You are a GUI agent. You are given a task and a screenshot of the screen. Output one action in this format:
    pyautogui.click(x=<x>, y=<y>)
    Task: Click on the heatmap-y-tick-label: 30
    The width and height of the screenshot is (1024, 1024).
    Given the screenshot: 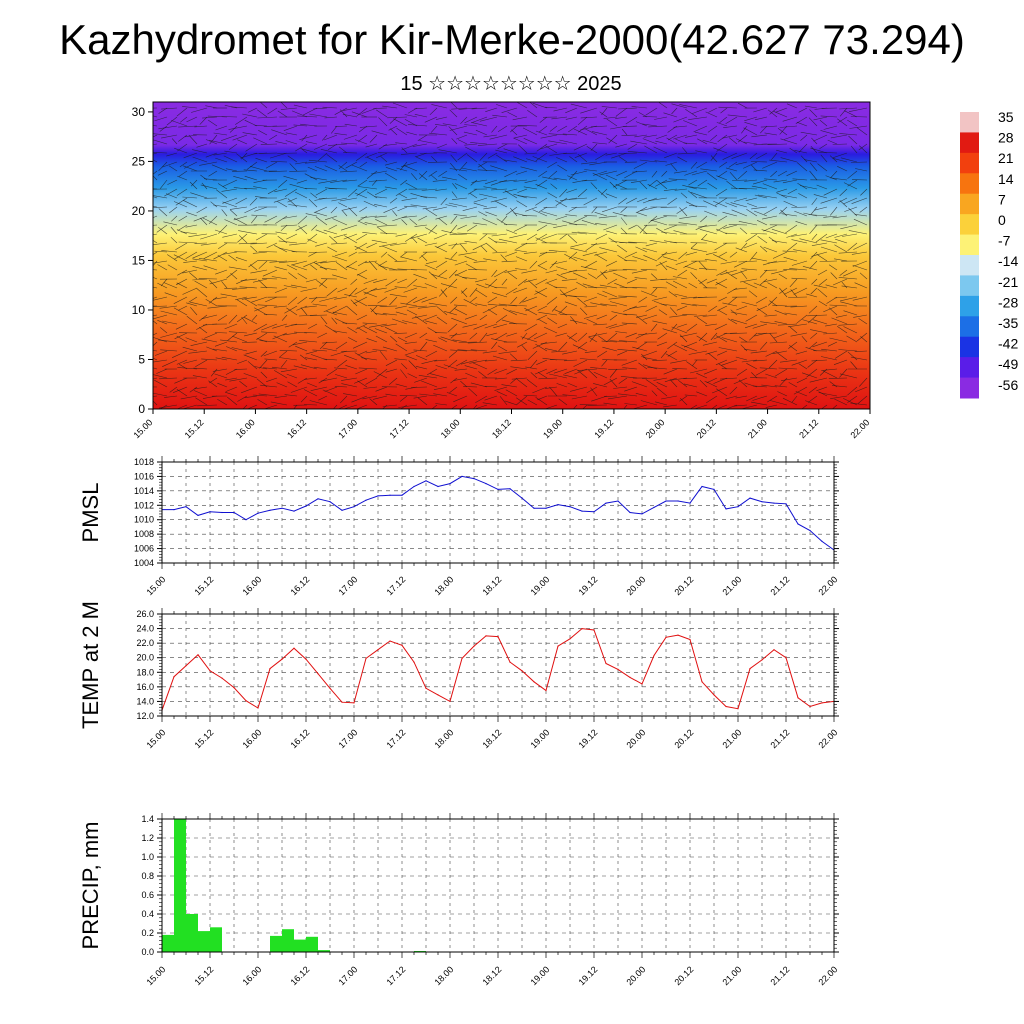 What is the action you would take?
    pyautogui.click(x=139, y=112)
    